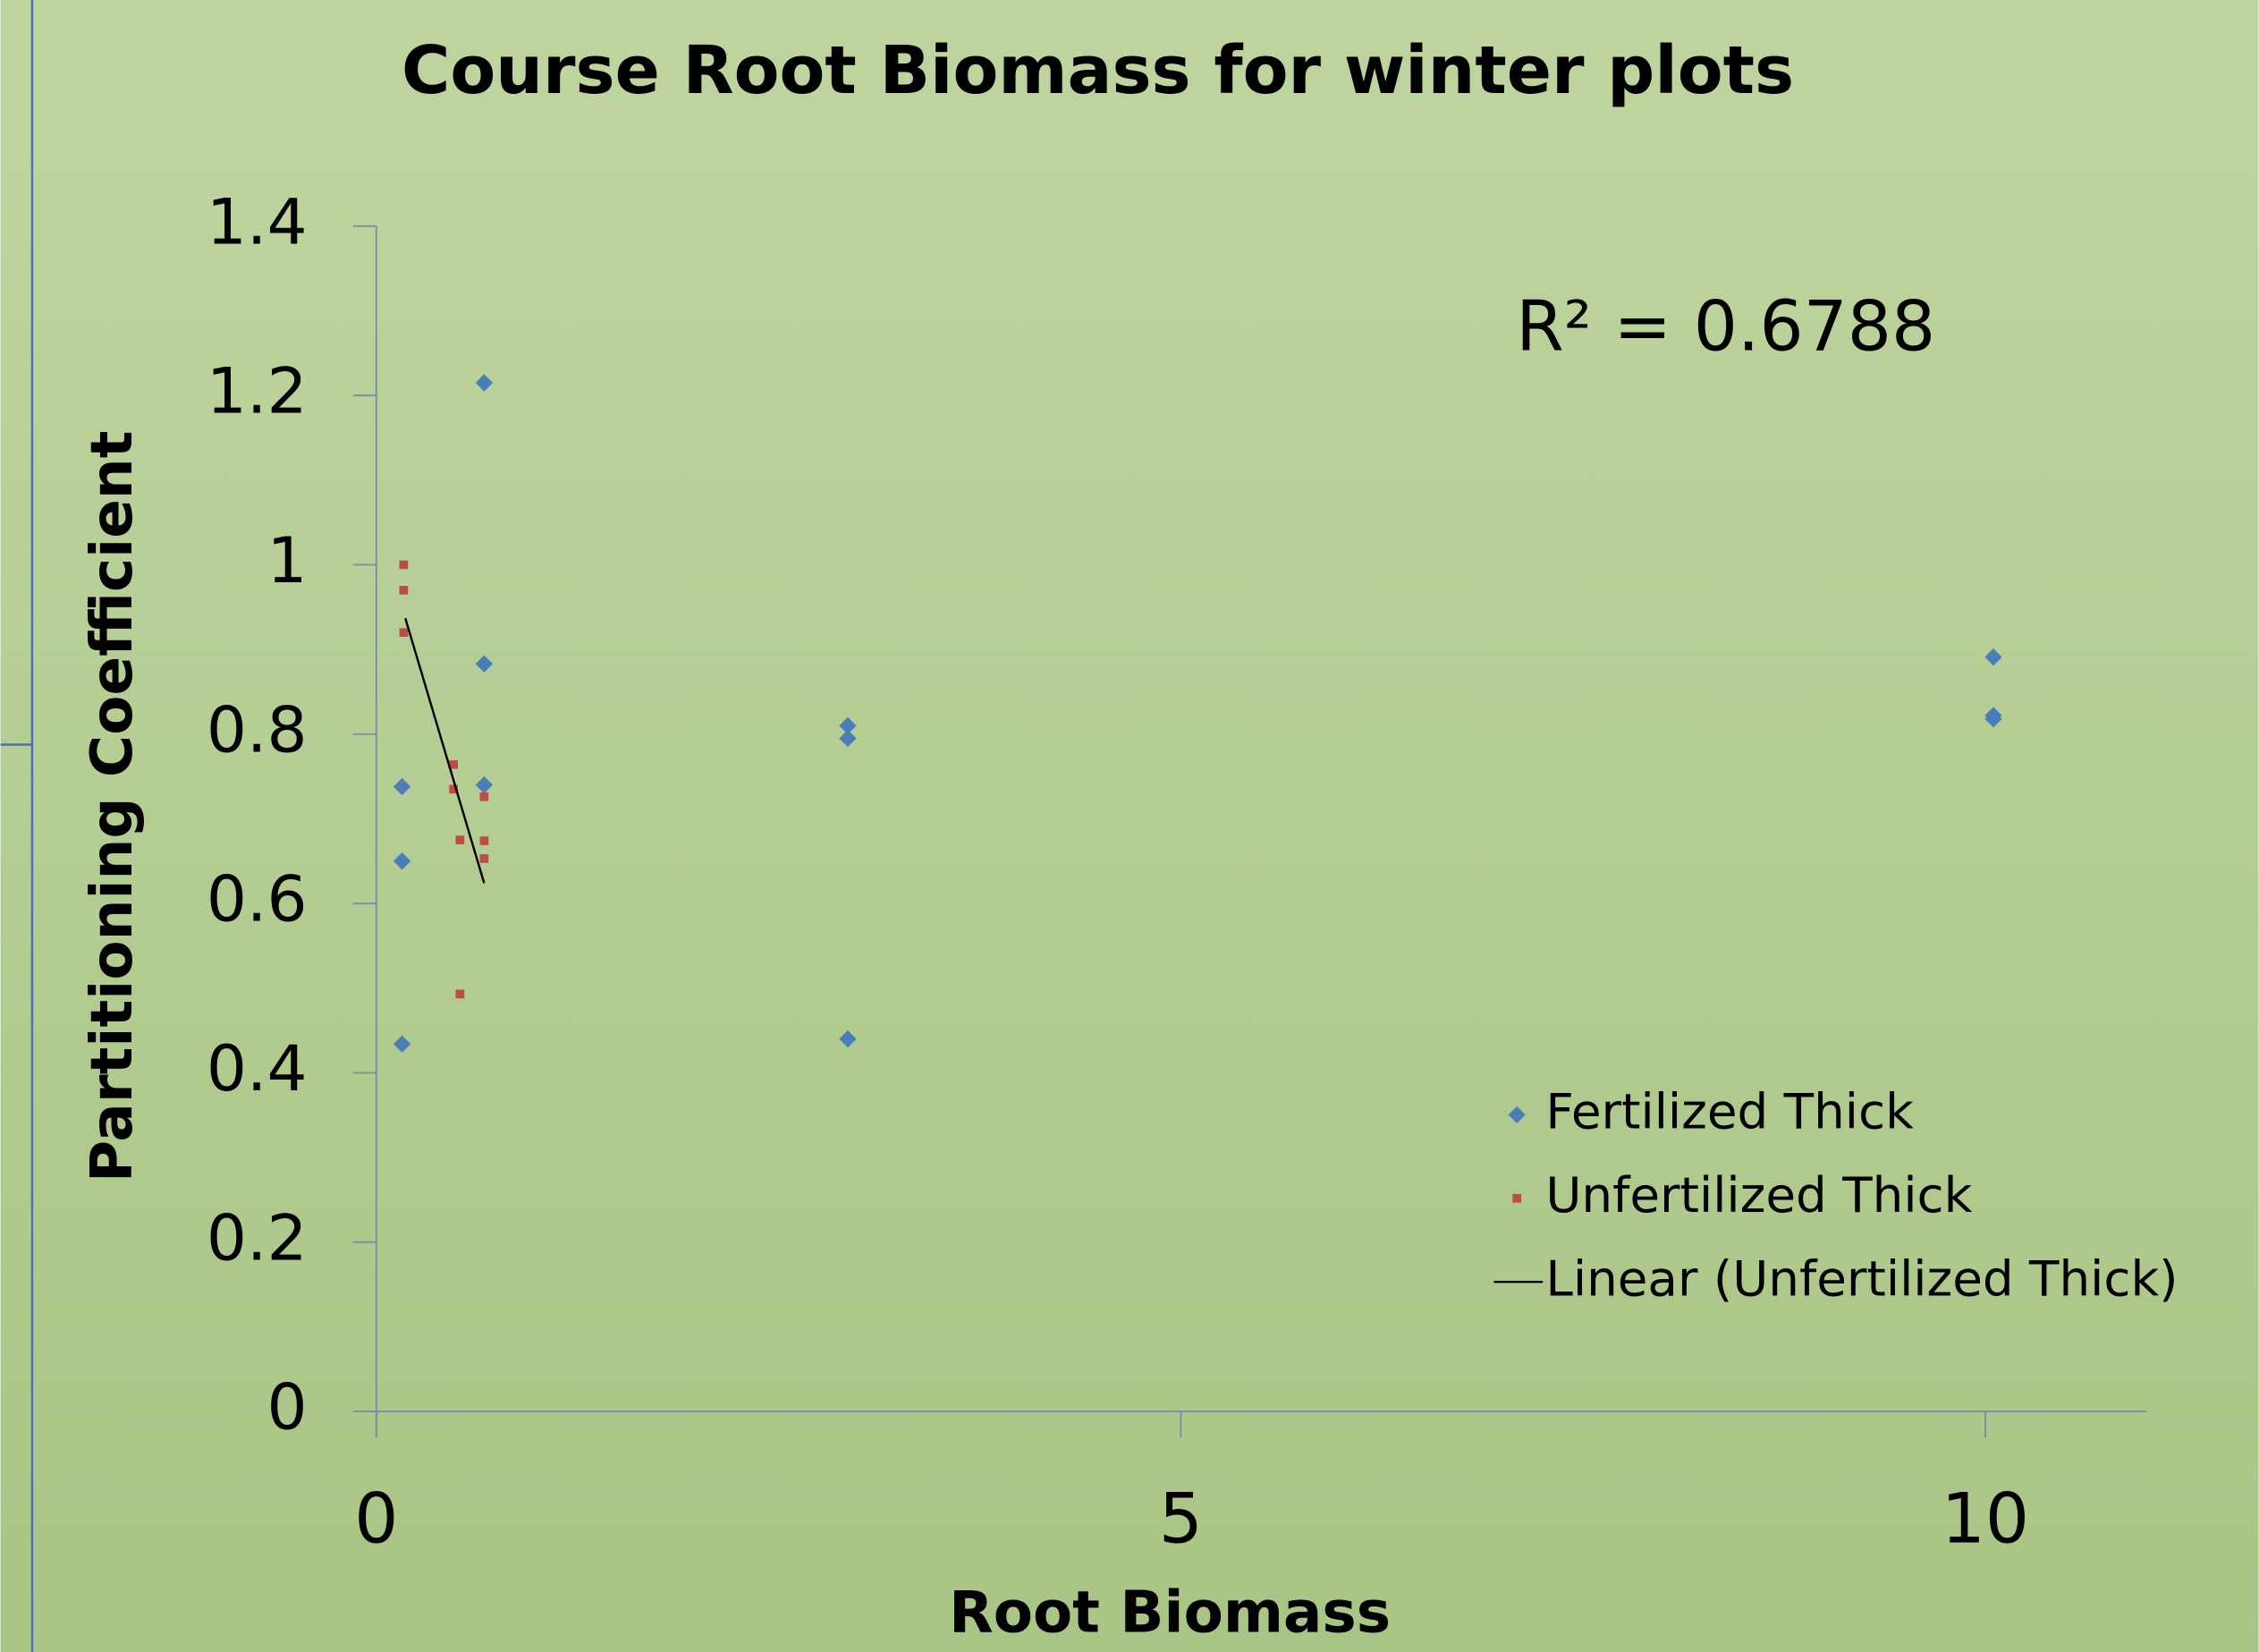 This screenshot has width=2259, height=1652. What do you see at coordinates (1725, 326) in the screenshot?
I see `r-squared: R² = 0.6788` at bounding box center [1725, 326].